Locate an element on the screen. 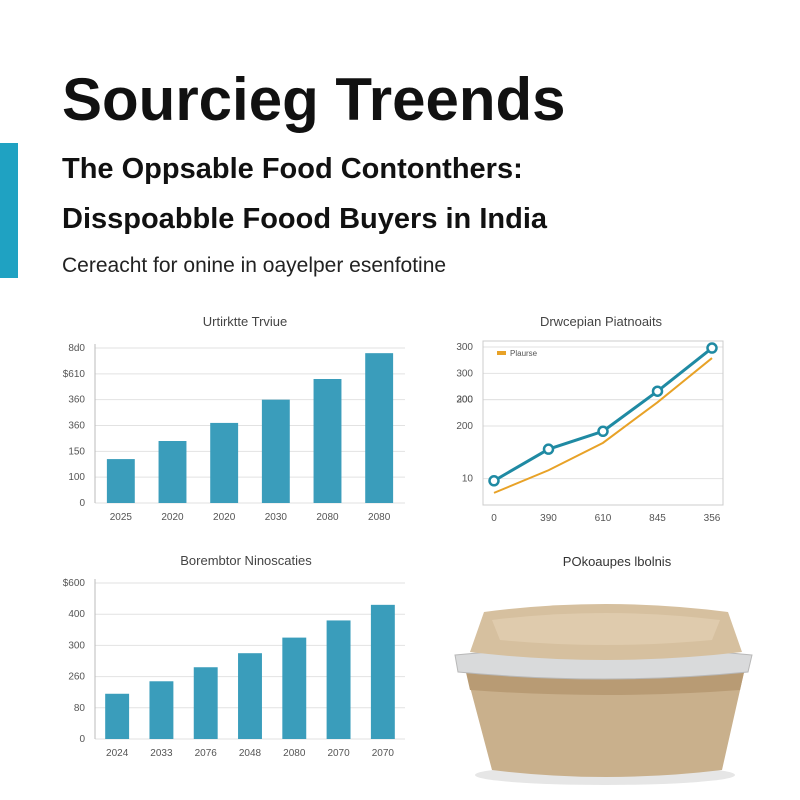  x-tick-label: 356 is located at coordinates (712, 518).